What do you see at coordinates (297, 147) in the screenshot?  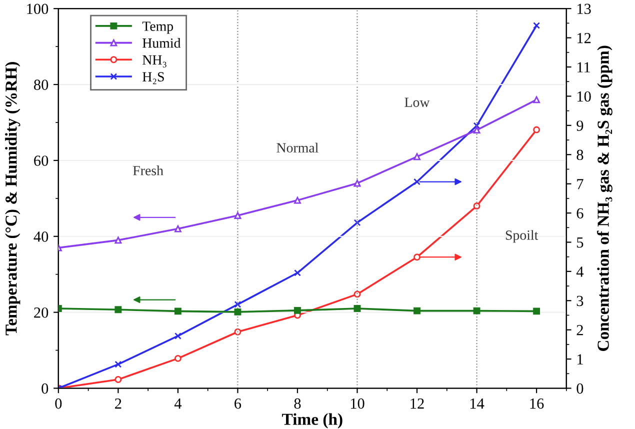 I see `annotation: Normal` at bounding box center [297, 147].